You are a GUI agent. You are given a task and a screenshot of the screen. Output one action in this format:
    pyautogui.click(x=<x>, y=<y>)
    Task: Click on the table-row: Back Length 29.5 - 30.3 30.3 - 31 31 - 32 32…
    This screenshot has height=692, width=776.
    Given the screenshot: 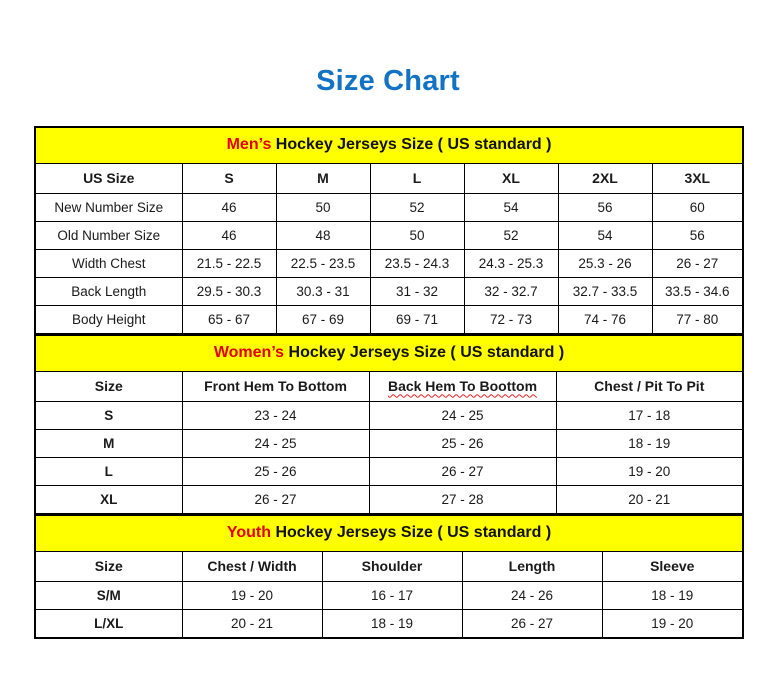 What is the action you would take?
    pyautogui.click(x=389, y=291)
    